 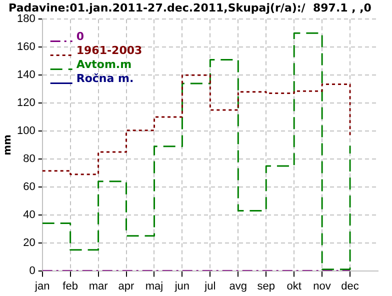 I want to click on y-tick-label: 60, so click(x=29, y=186).